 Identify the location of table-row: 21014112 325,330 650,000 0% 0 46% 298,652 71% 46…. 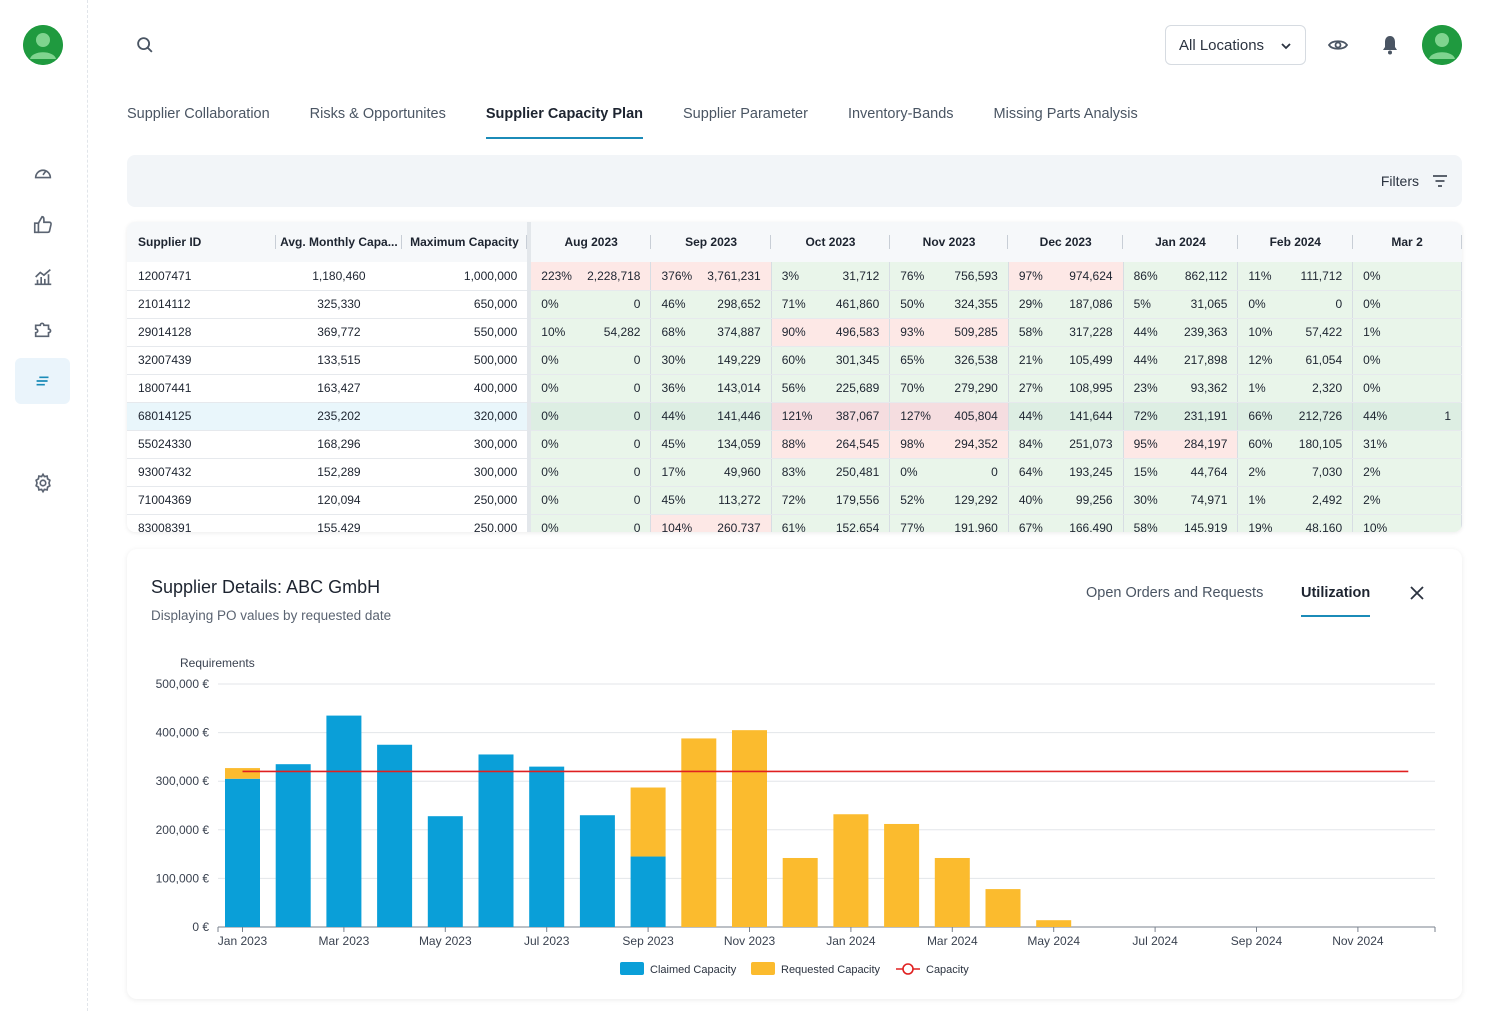
(794, 304).